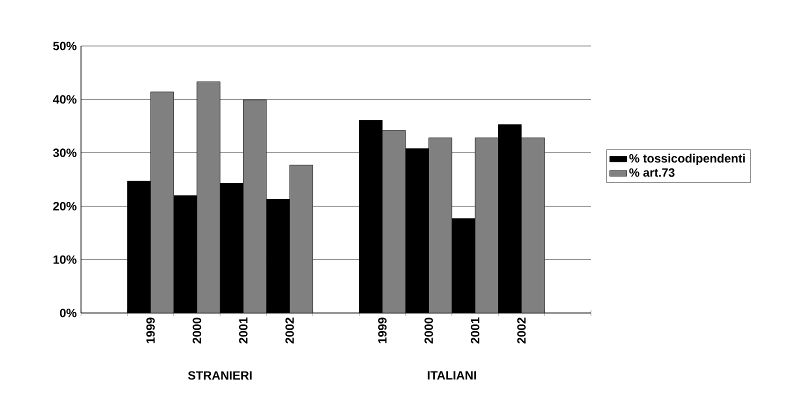 The image size is (808, 412). What do you see at coordinates (68, 313) in the screenshot?
I see `y-tick-label: 0%` at bounding box center [68, 313].